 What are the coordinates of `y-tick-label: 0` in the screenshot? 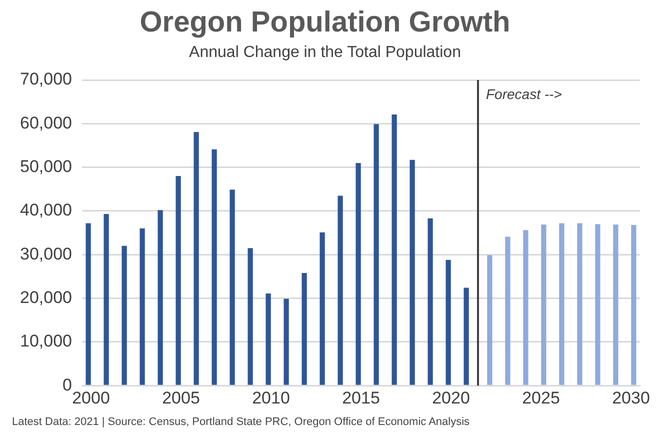 It's located at (67, 384).